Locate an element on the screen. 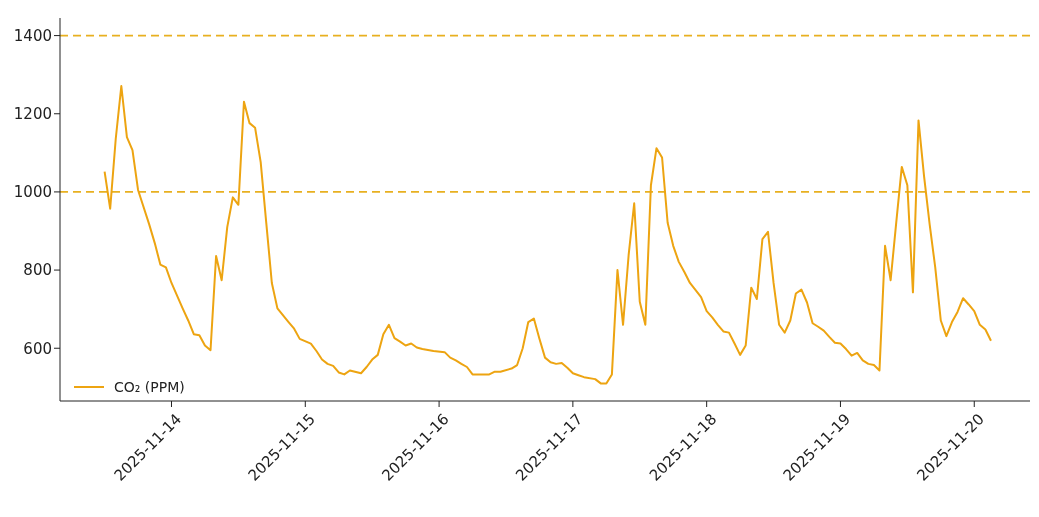  y-tick-label: 1400 is located at coordinates (32, 35).